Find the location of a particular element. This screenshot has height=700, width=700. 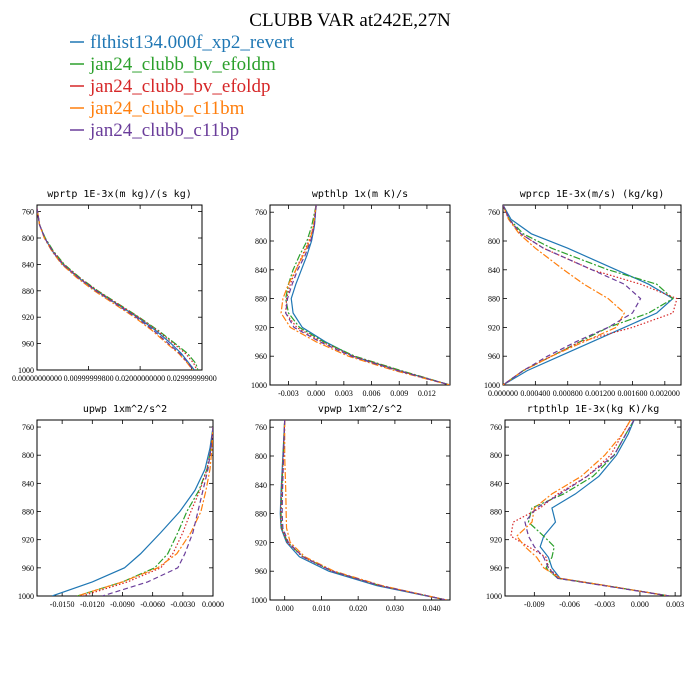

x-tick-label: 0.001200 is located at coordinates (600, 393).